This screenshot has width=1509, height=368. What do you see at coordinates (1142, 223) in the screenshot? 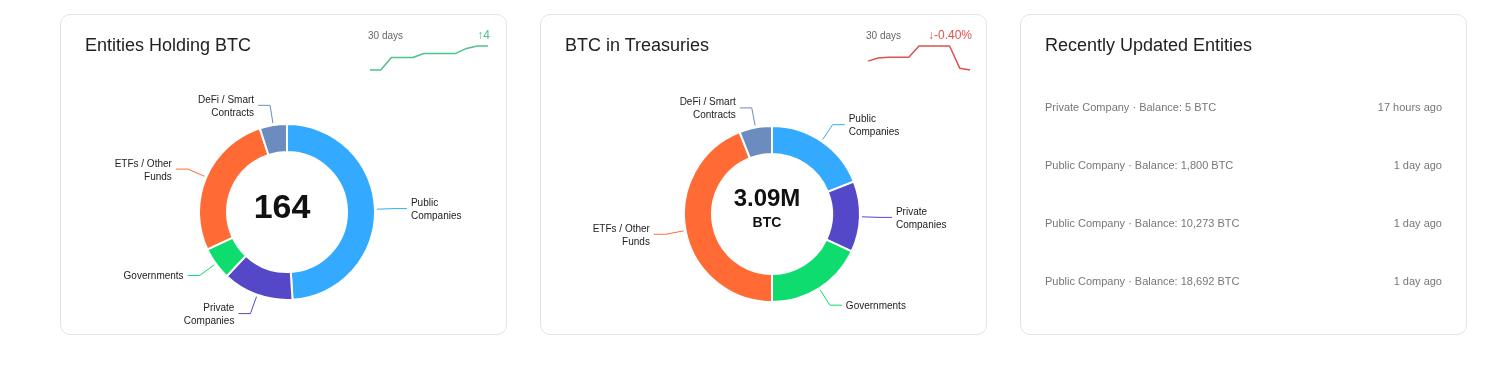
I see `text: Public Company · Balance: 10,273 BTC` at bounding box center [1142, 223].